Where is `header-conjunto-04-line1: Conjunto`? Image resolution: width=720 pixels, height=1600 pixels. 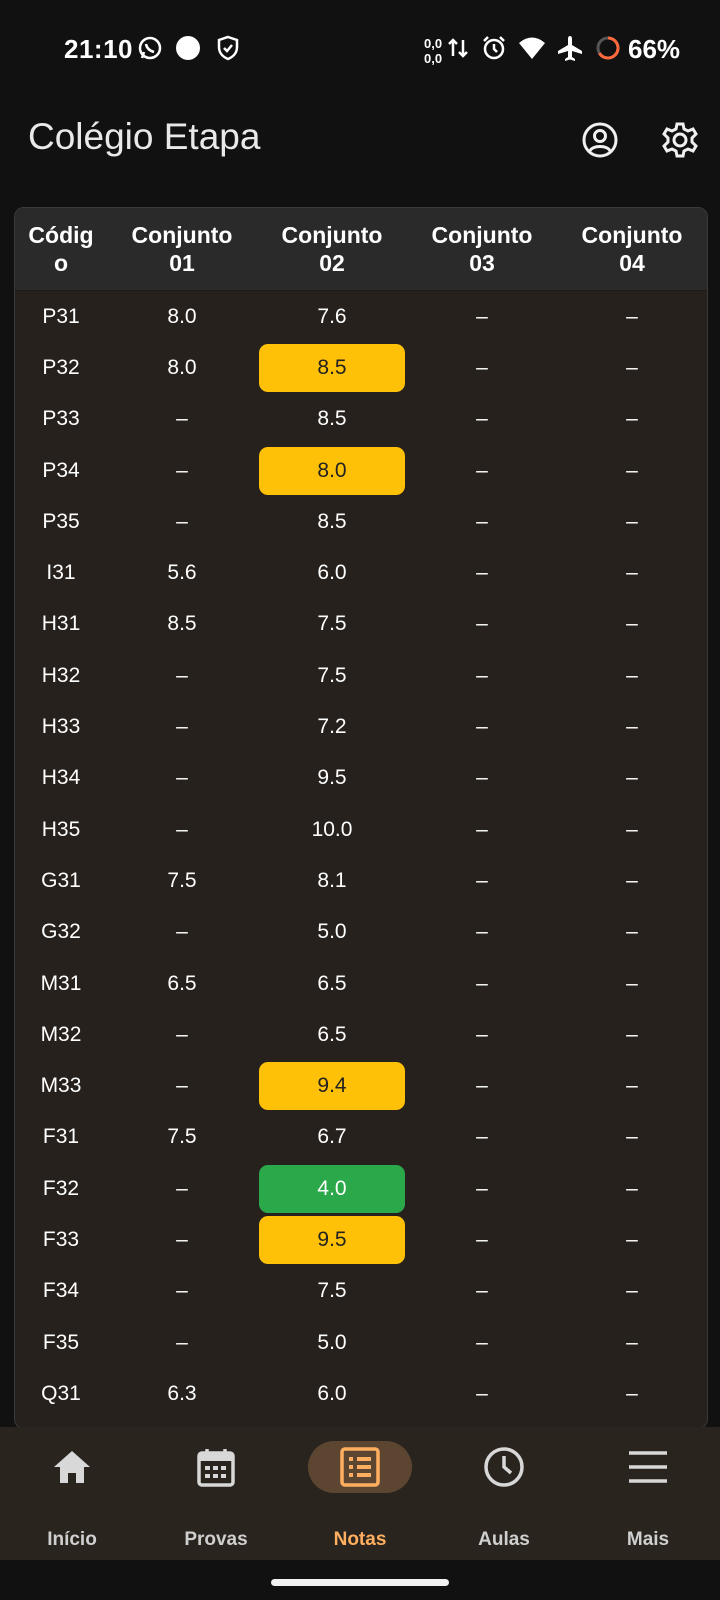 header-conjunto-04-line1: Conjunto is located at coordinates (632, 235).